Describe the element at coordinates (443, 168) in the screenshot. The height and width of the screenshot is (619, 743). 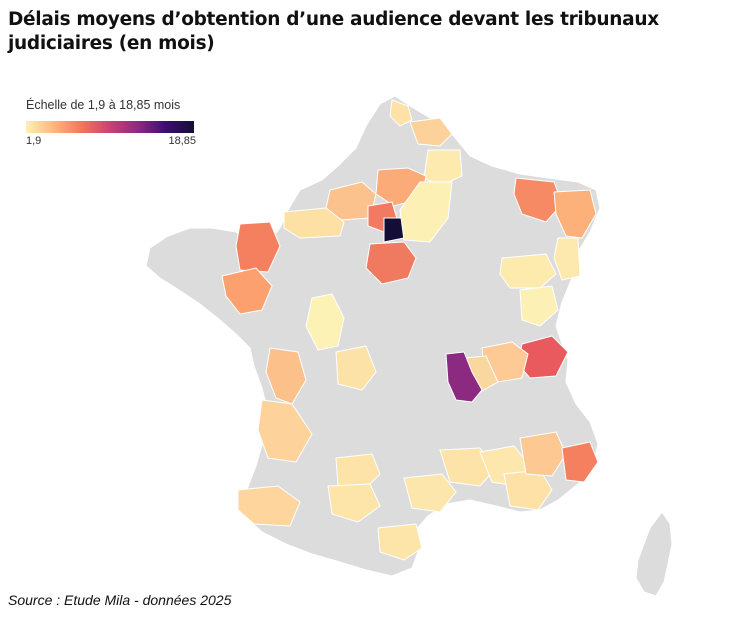
I see `region-aisne-north` at that location.